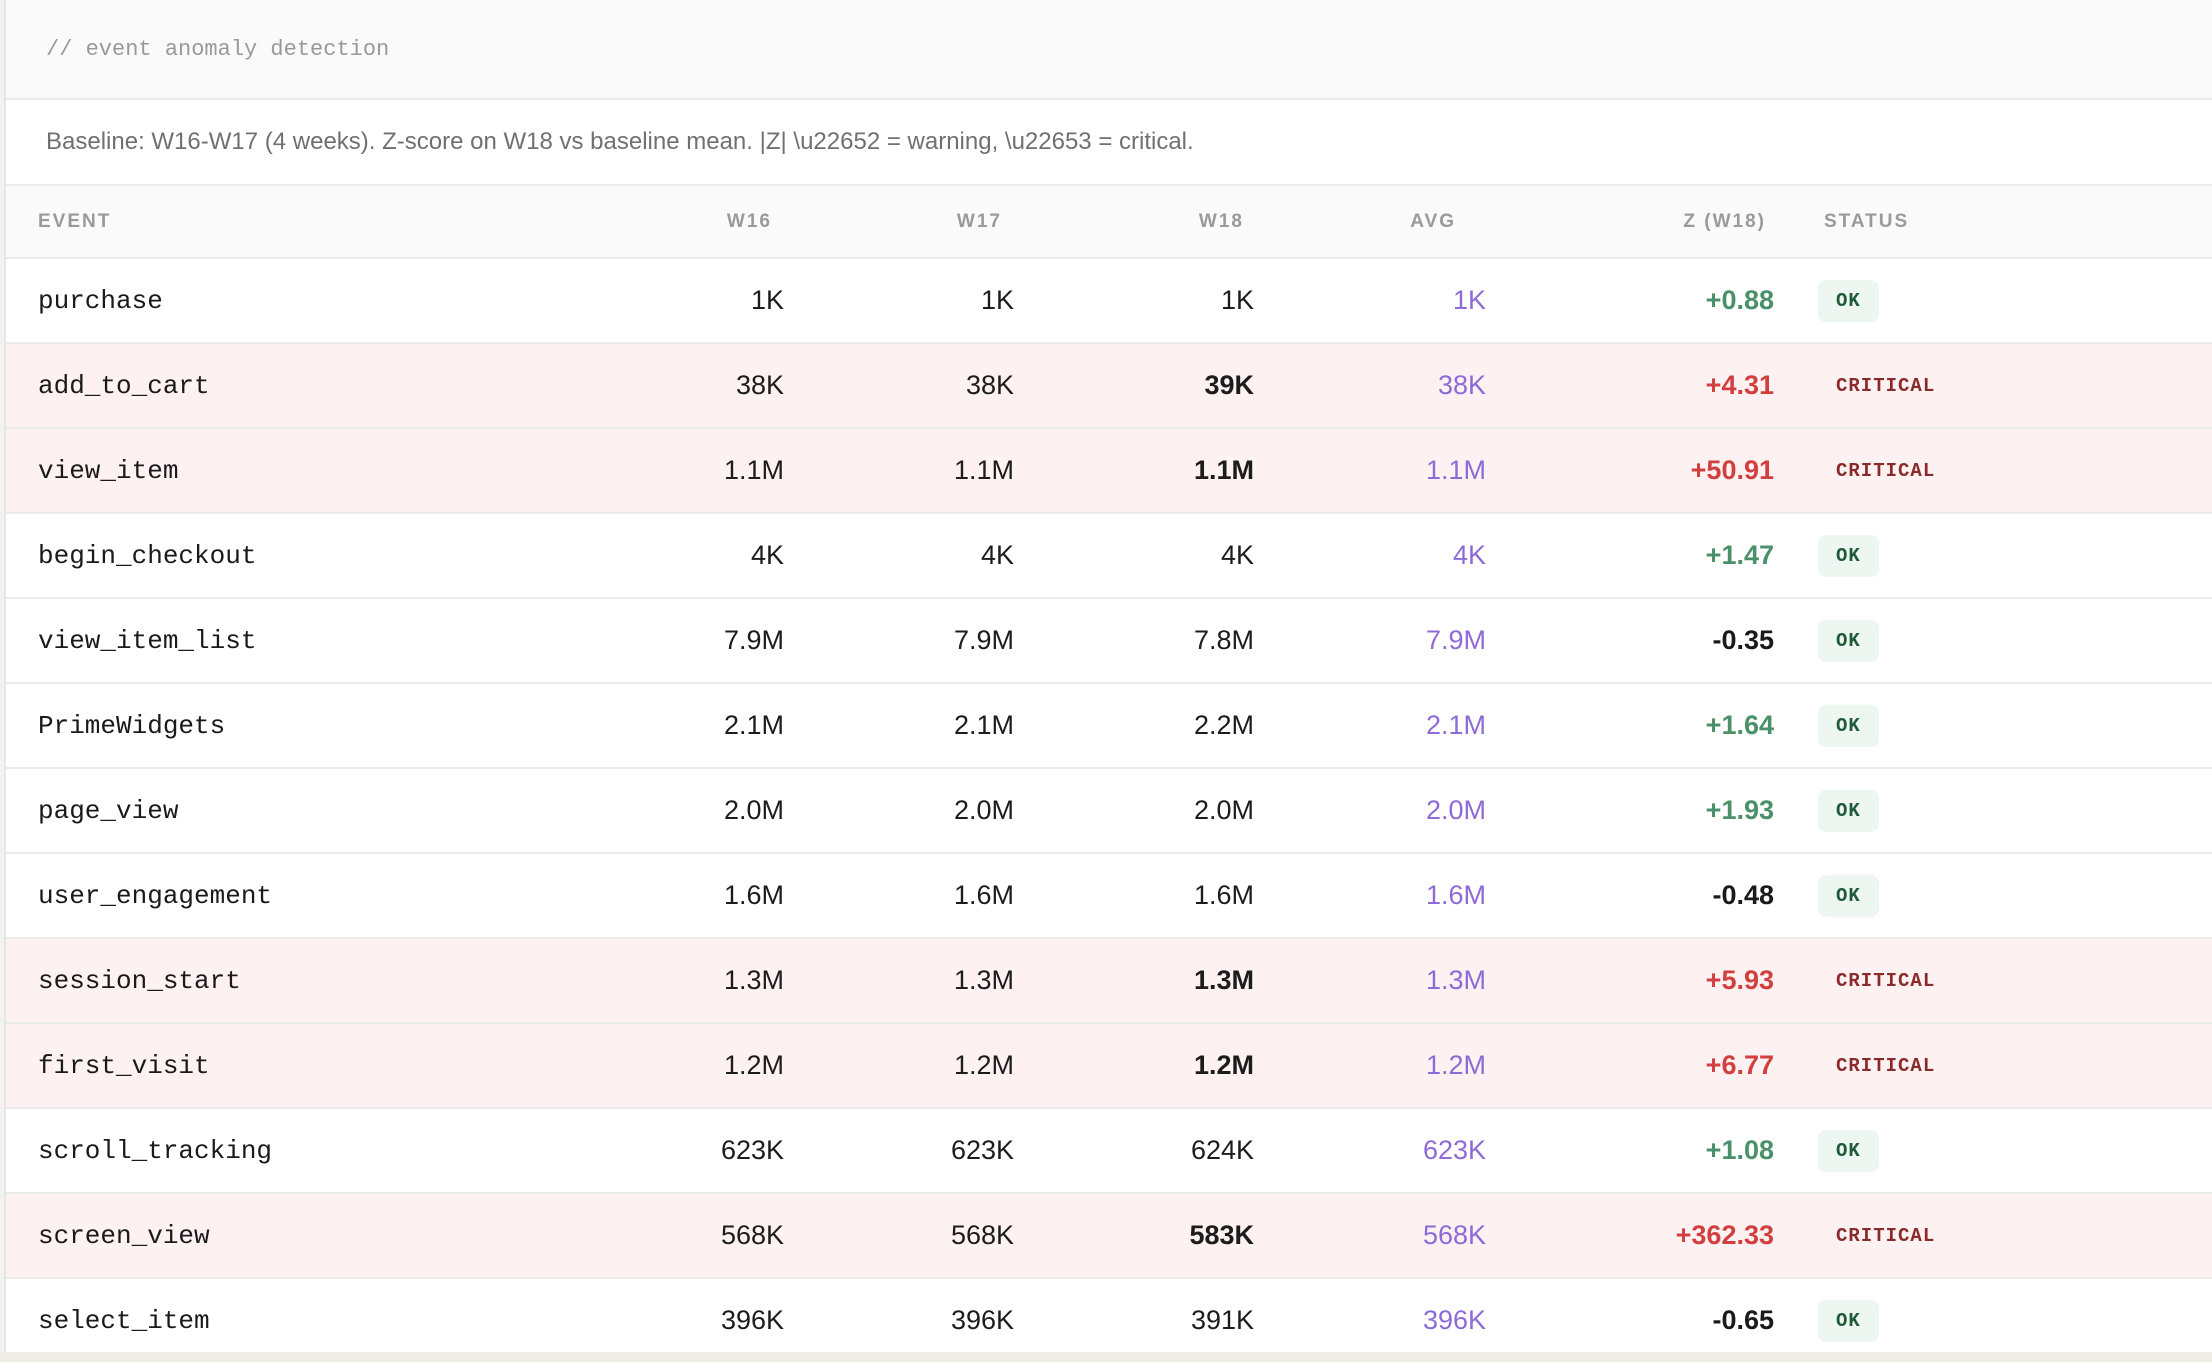 This screenshot has width=2212, height=1362. I want to click on table-row: select_item 396K 396K 391K 396K -0.65 OK, so click(1109, 1315).